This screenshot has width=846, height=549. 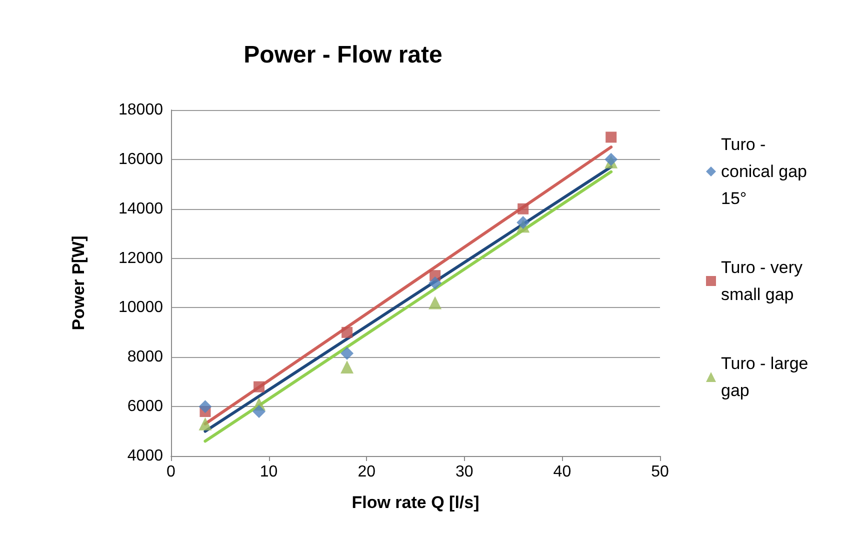 What do you see at coordinates (465, 472) in the screenshot?
I see `x-tick-label: 30` at bounding box center [465, 472].